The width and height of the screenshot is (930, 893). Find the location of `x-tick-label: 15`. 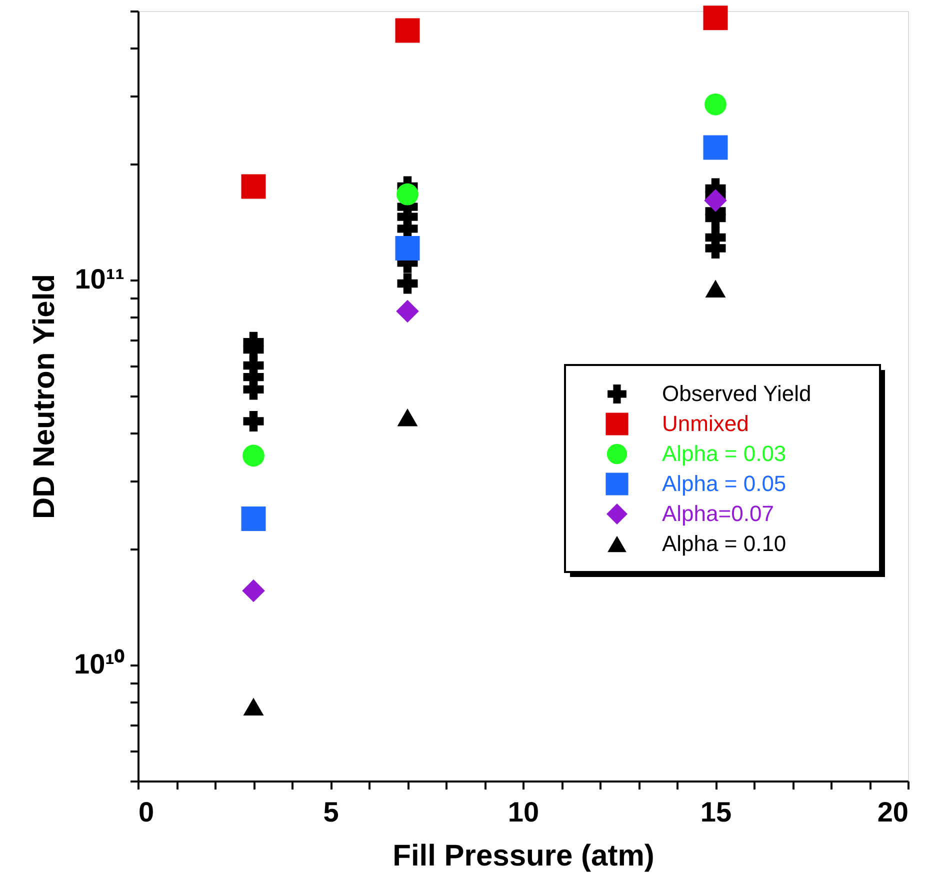

x-tick-label: 15 is located at coordinates (716, 812).